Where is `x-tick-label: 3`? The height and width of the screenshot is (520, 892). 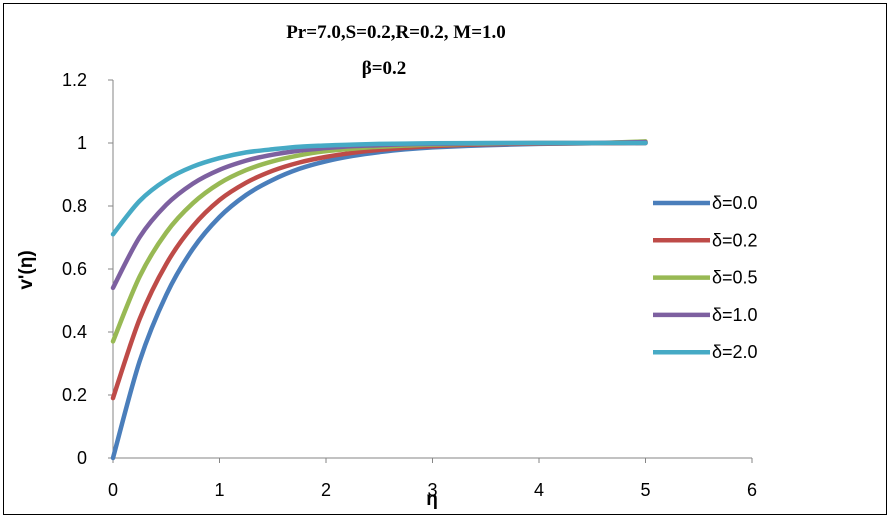
x-tick-label: 3 is located at coordinates (432, 490).